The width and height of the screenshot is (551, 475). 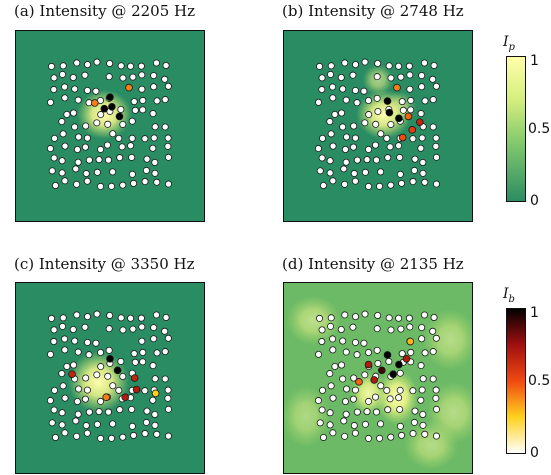 What do you see at coordinates (110, 378) in the screenshot?
I see `panel-c` at bounding box center [110, 378].